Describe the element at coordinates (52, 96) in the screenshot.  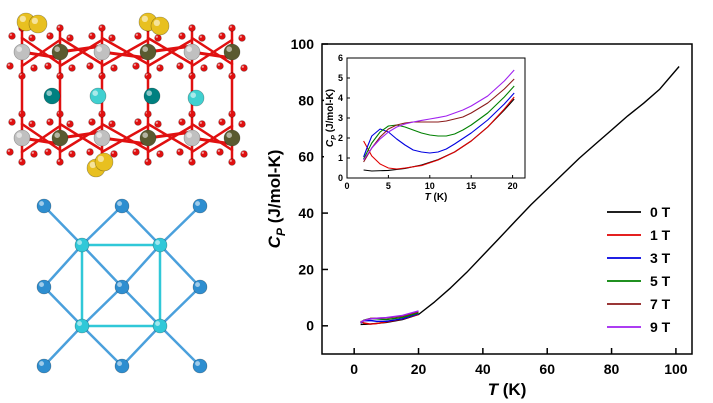
I see `interlayer-atom` at that location.